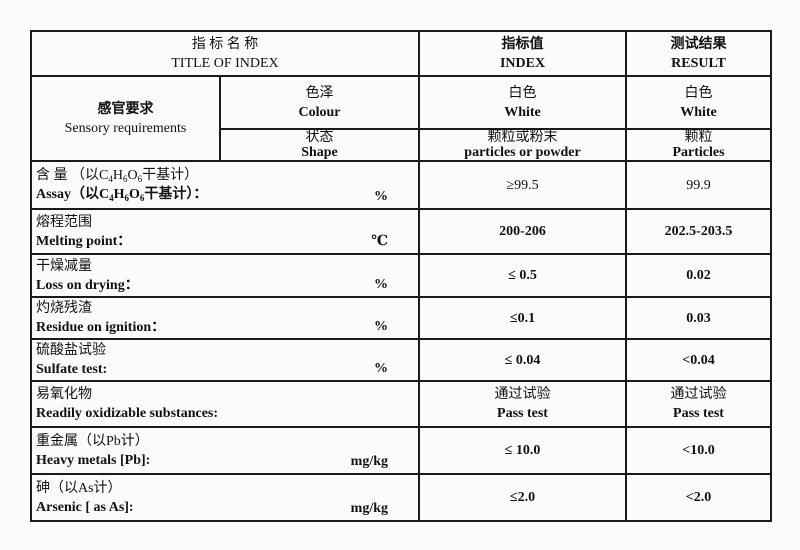 The height and width of the screenshot is (550, 800). Describe the element at coordinates (698, 112) in the screenshot. I see `colour-result-en: White` at that location.